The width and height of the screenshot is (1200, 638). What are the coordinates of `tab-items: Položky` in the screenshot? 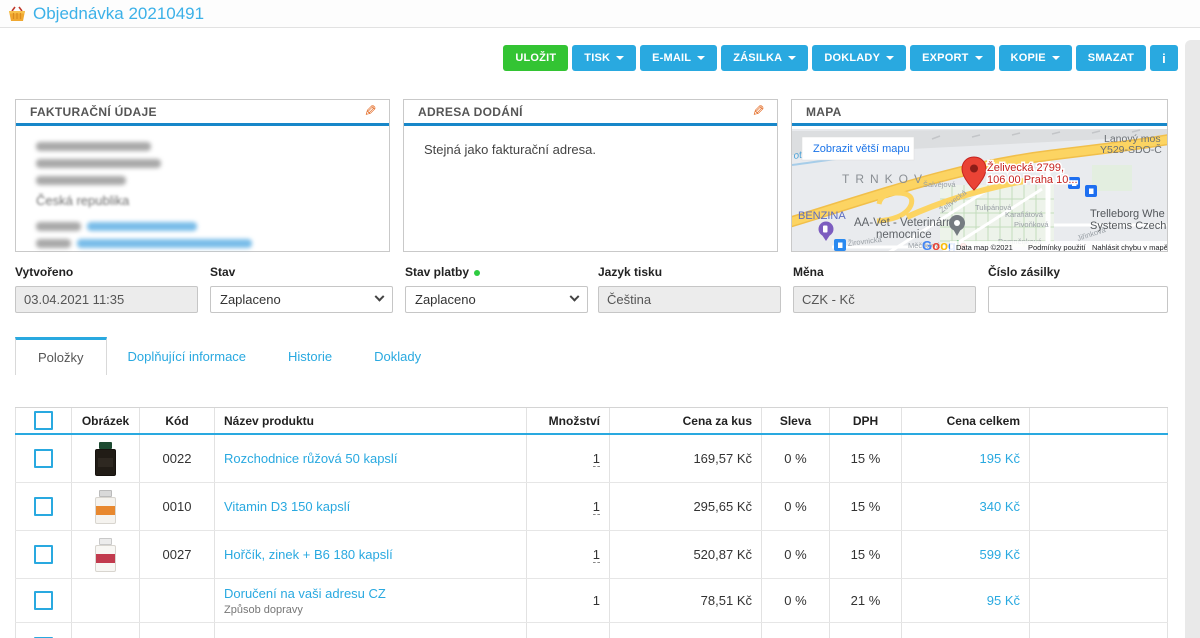 It's located at (61, 356).